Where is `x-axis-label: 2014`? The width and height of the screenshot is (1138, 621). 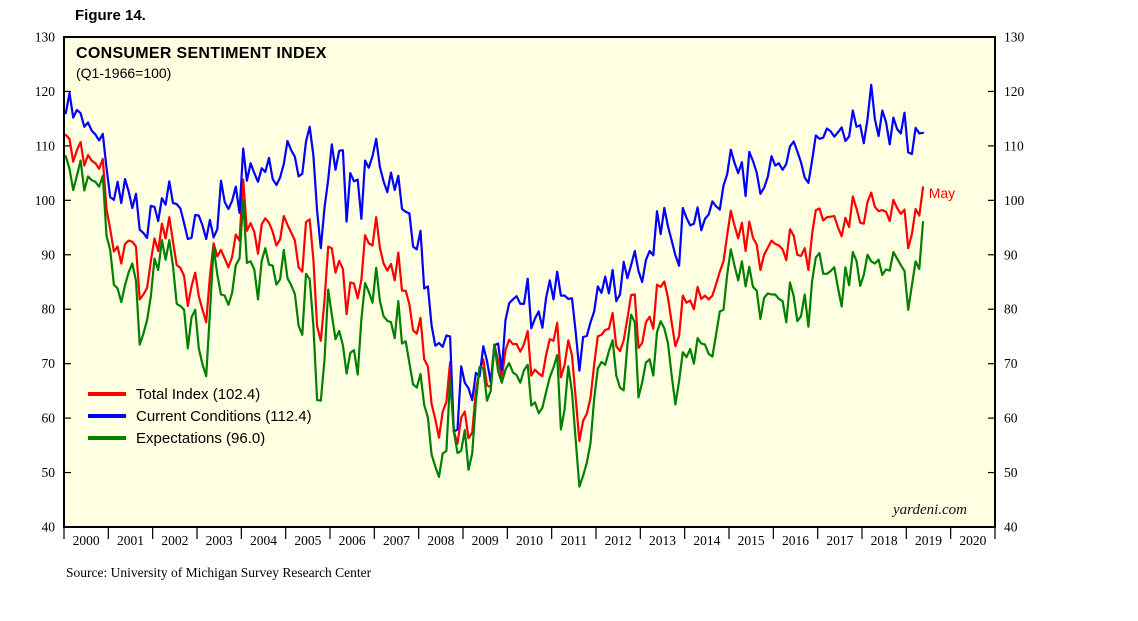
x-axis-label: 2014 is located at coordinates (706, 540).